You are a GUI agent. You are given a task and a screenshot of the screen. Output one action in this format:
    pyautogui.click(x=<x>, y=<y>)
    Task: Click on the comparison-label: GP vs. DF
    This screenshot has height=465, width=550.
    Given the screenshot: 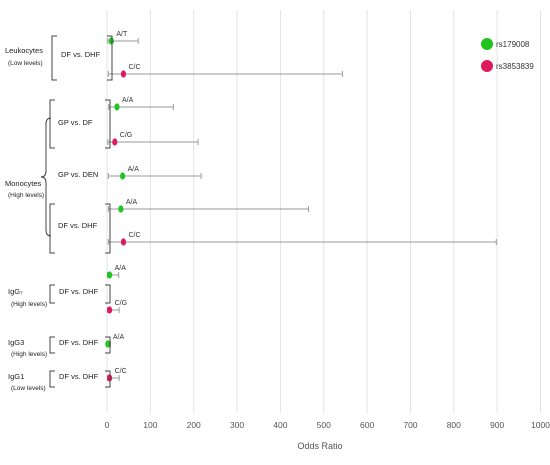 What is the action you would take?
    pyautogui.click(x=75, y=122)
    